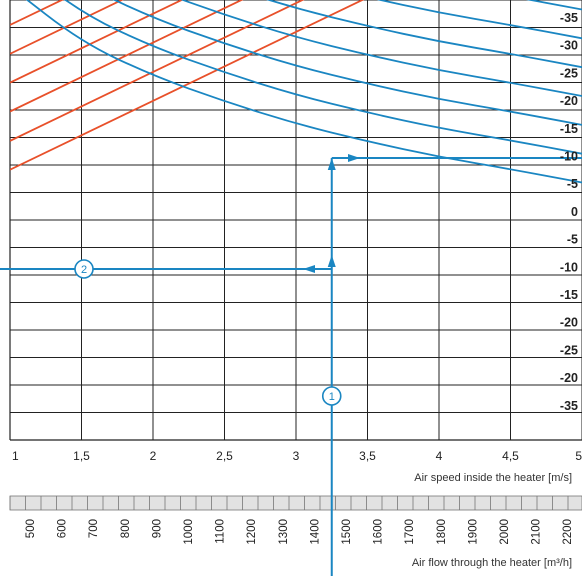  Describe the element at coordinates (410, 532) in the screenshot. I see `x2-tick-label: 1700` at that location.